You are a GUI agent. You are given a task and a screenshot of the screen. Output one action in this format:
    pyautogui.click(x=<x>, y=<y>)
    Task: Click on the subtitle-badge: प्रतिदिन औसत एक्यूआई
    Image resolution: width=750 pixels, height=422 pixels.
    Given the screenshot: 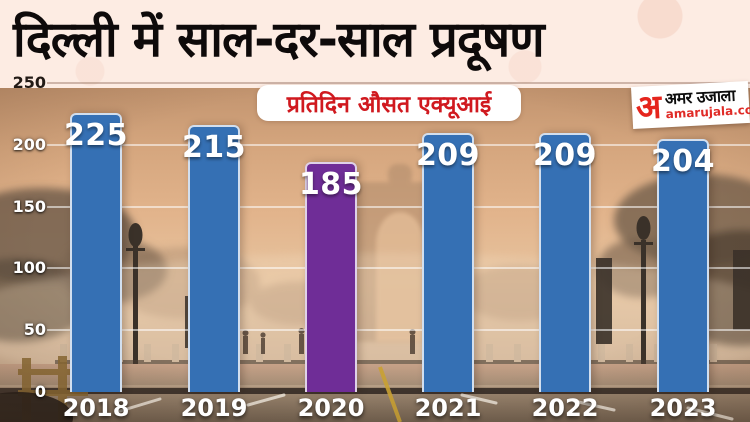 What is the action you would take?
    pyautogui.click(x=389, y=103)
    